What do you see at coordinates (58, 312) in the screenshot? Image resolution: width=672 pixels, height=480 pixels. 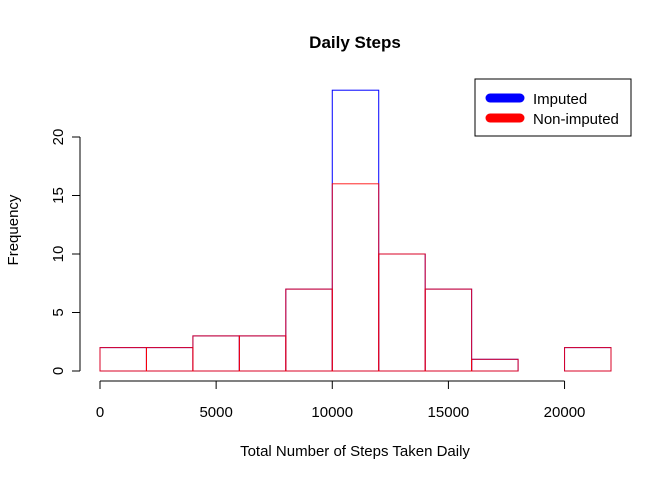 I see `y-tick-label: 5` at bounding box center [58, 312].